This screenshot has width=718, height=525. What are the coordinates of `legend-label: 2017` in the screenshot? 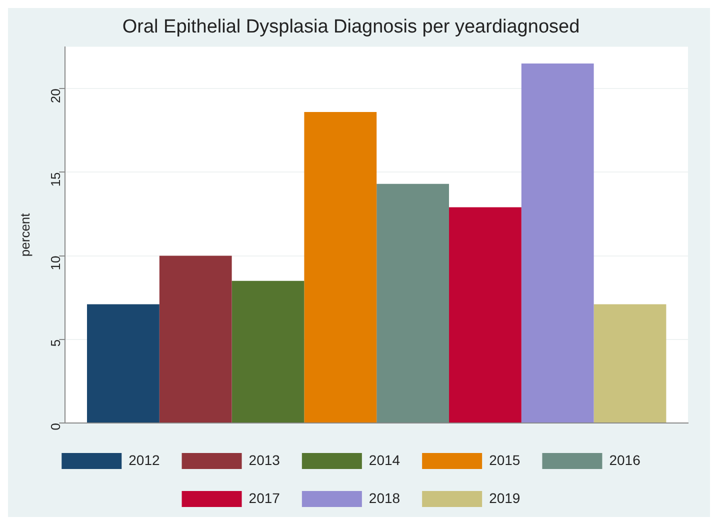 It's located at (264, 498).